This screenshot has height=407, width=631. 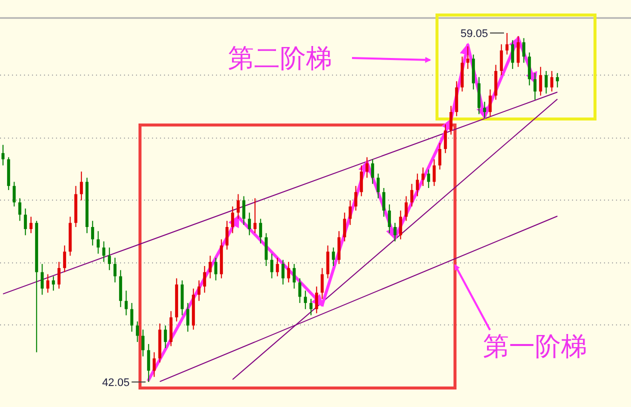 I want to click on annotation: 59.05, so click(x=474, y=34).